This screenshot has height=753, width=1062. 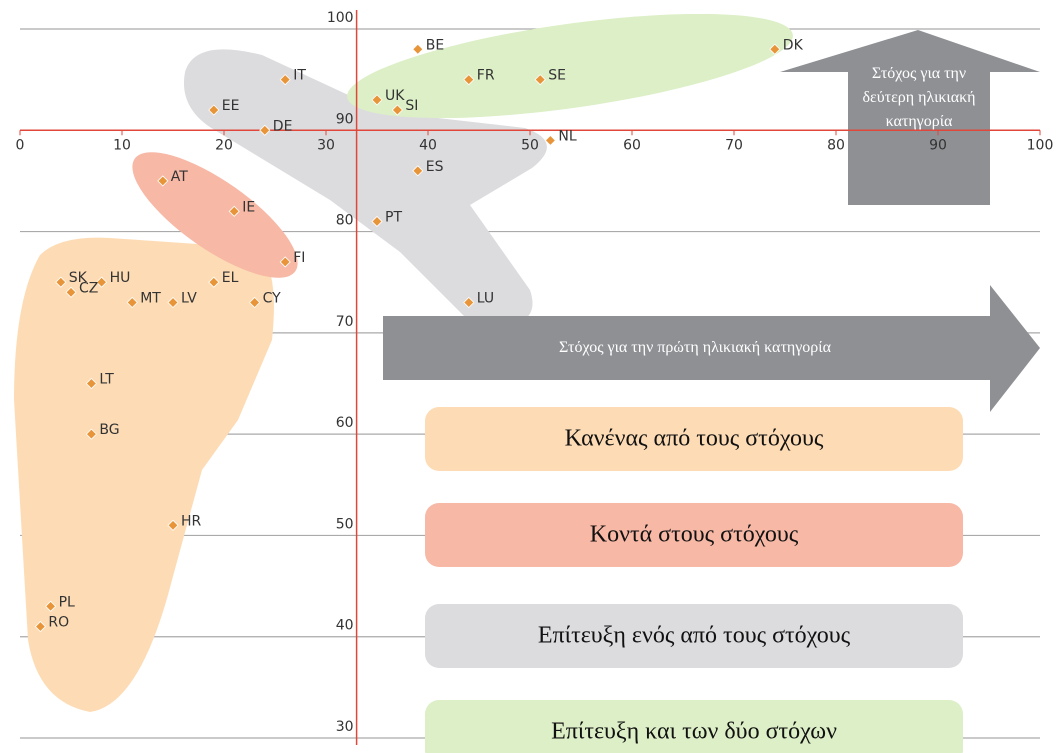 What do you see at coordinates (938, 145) in the screenshot?
I see `x-tick-label: 90` at bounding box center [938, 145].